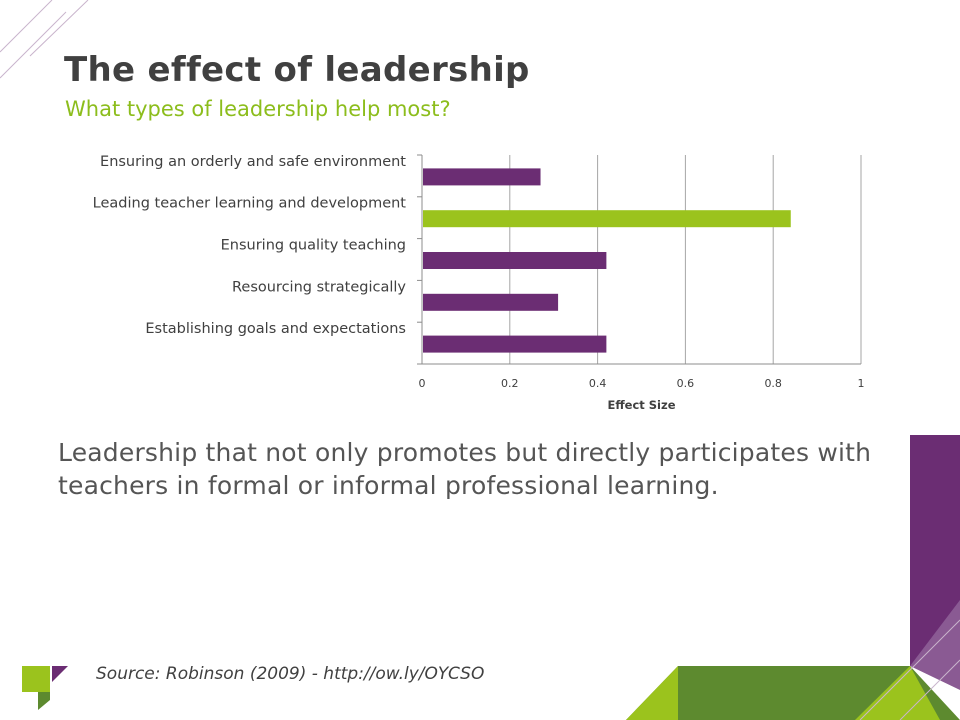 This screenshot has width=960, height=720. I want to click on category-label: Ensuring an orderly and safe environment, so click(253, 162).